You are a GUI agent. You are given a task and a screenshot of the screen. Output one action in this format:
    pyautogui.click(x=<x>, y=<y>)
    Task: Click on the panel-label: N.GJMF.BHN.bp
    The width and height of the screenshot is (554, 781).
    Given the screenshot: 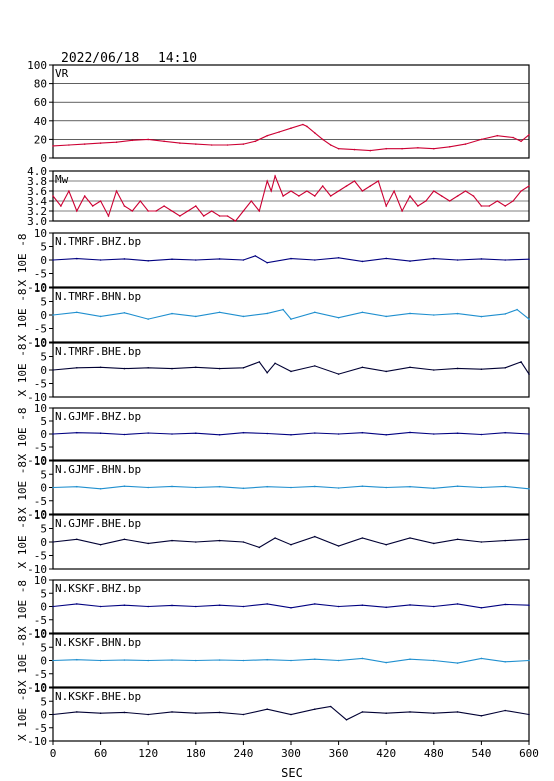 What is the action you would take?
    pyautogui.click(x=98, y=469)
    